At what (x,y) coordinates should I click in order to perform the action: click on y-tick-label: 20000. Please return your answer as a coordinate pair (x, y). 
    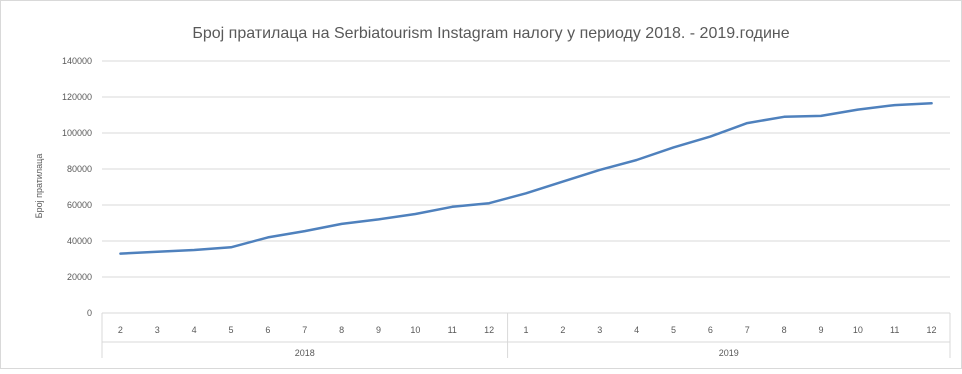
    Looking at the image, I should click on (79, 277).